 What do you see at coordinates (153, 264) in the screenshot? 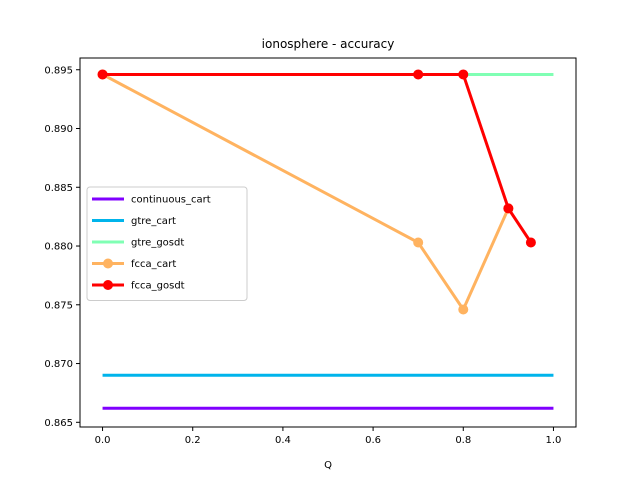
I see `legend-label: fcca_cart` at bounding box center [153, 264].